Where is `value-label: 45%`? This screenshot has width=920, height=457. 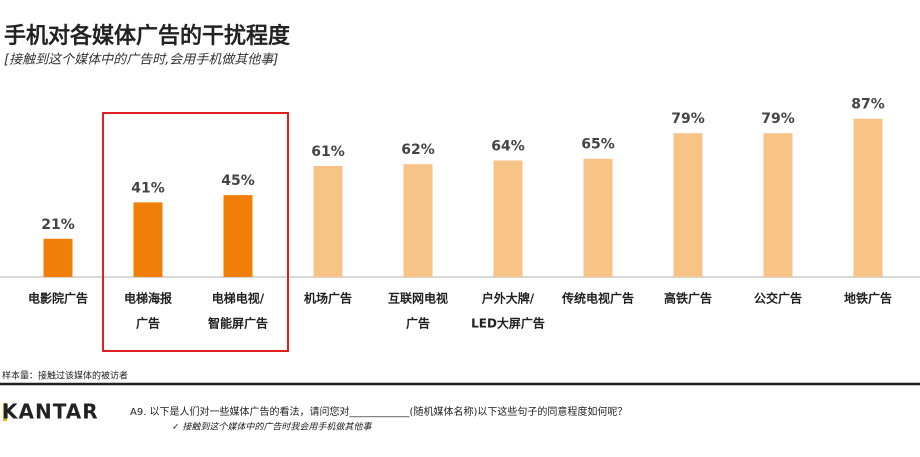
value-label: 45% is located at coordinates (238, 181).